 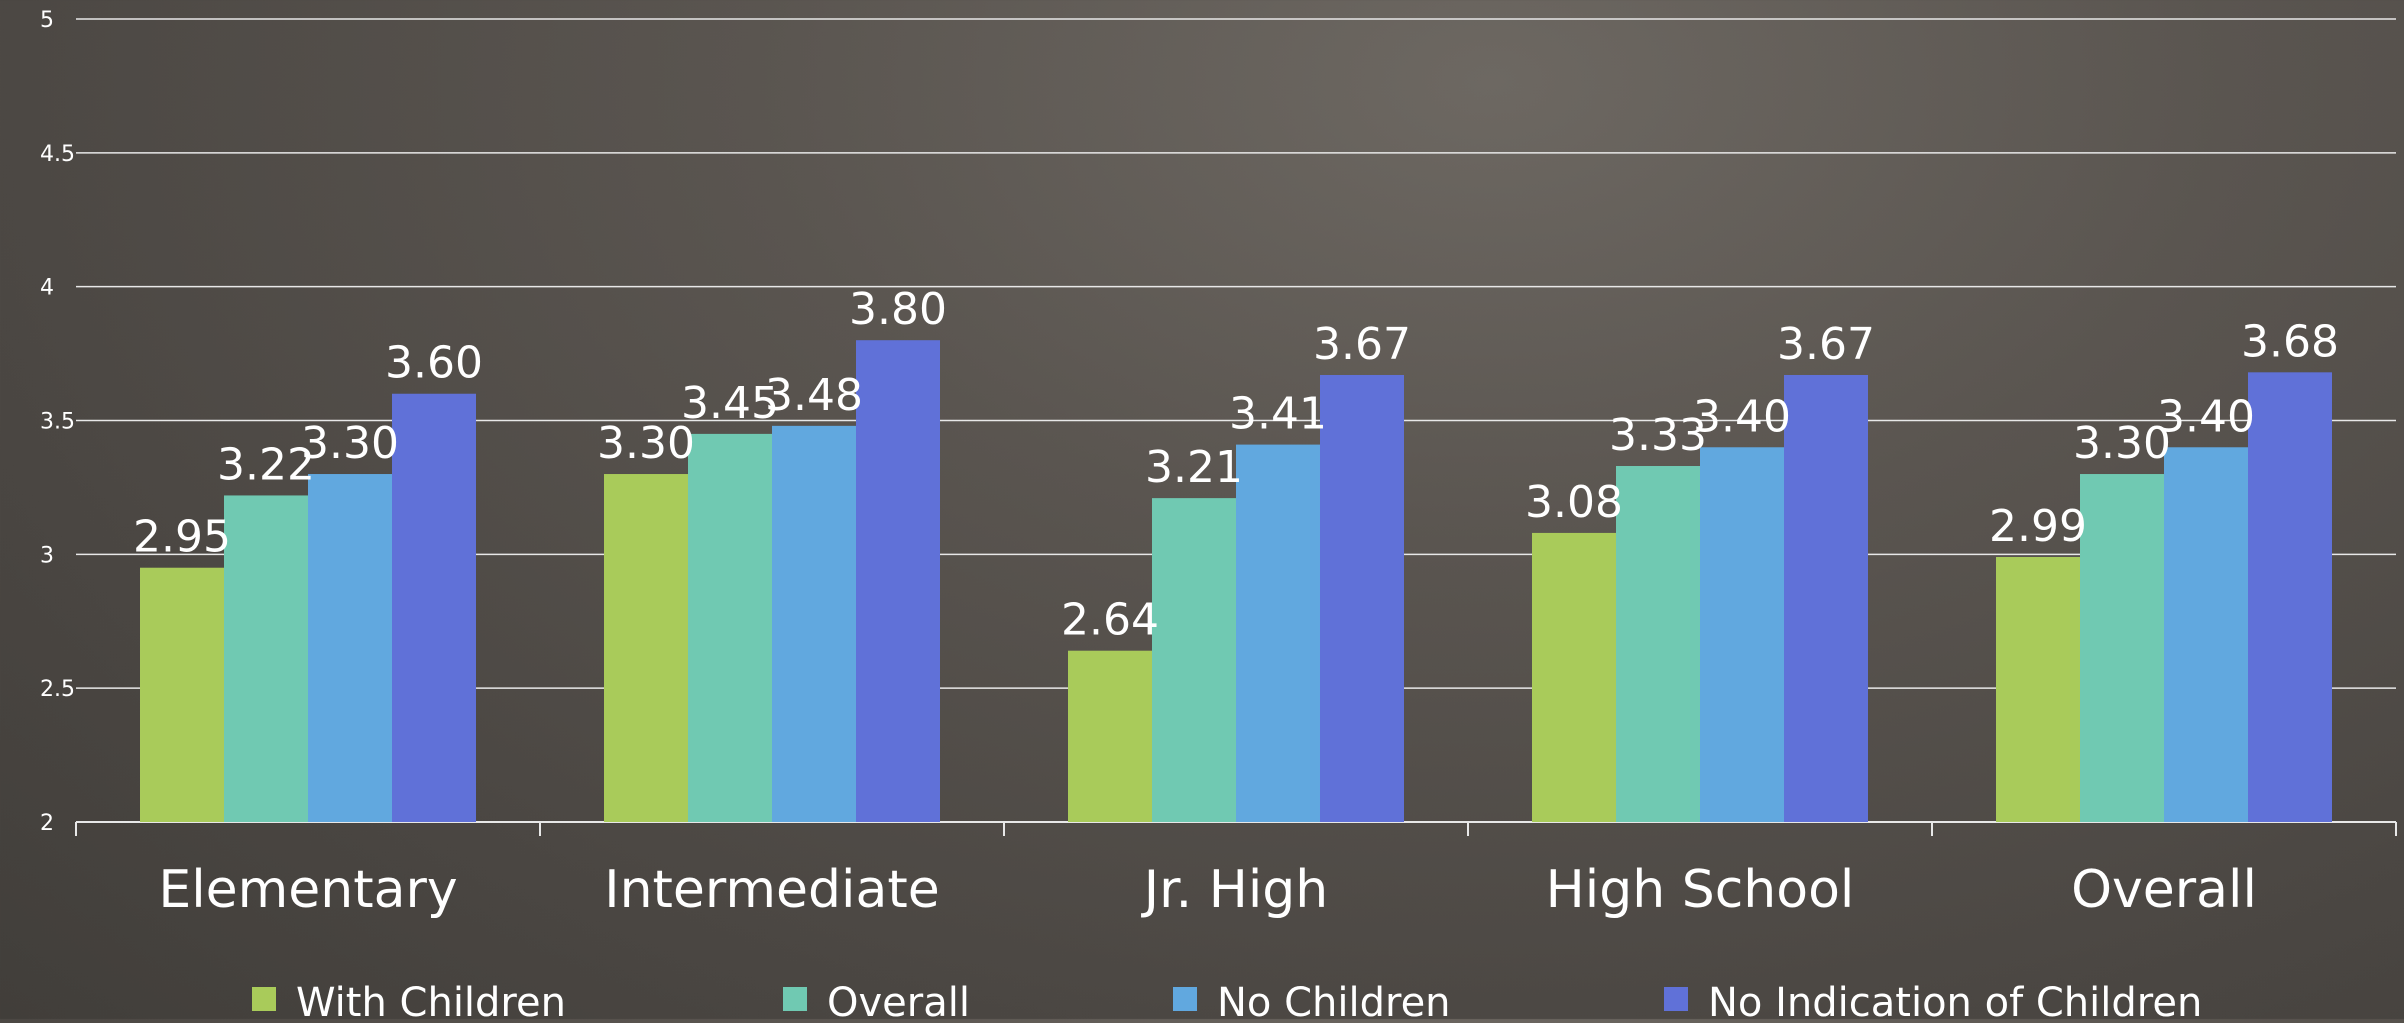 I want to click on y-tick-label: 4, so click(x=47, y=288).